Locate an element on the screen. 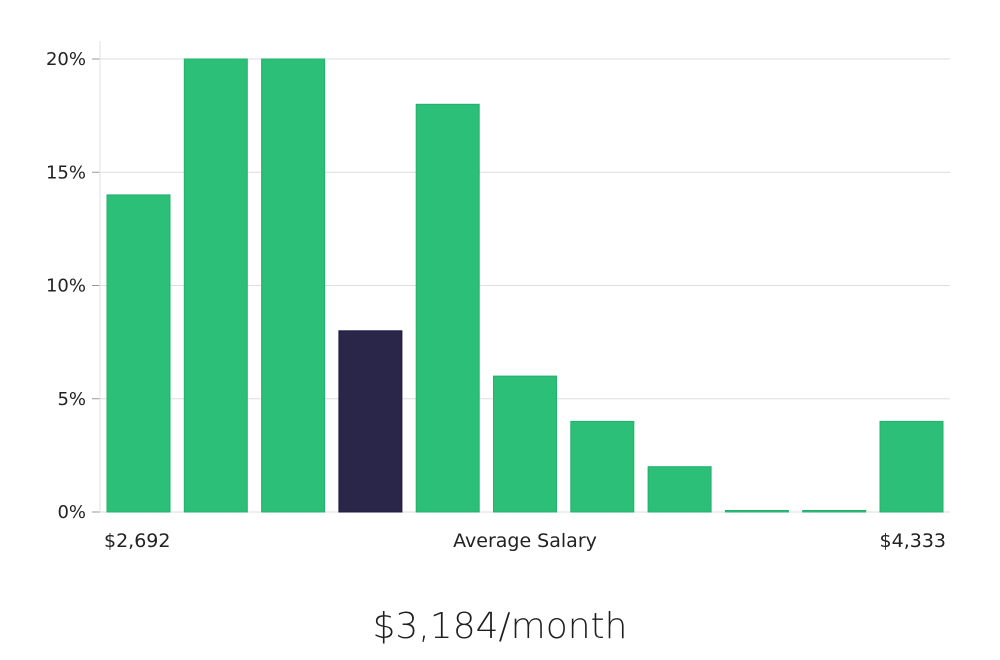  y-tick-label: 15% is located at coordinates (66, 172).